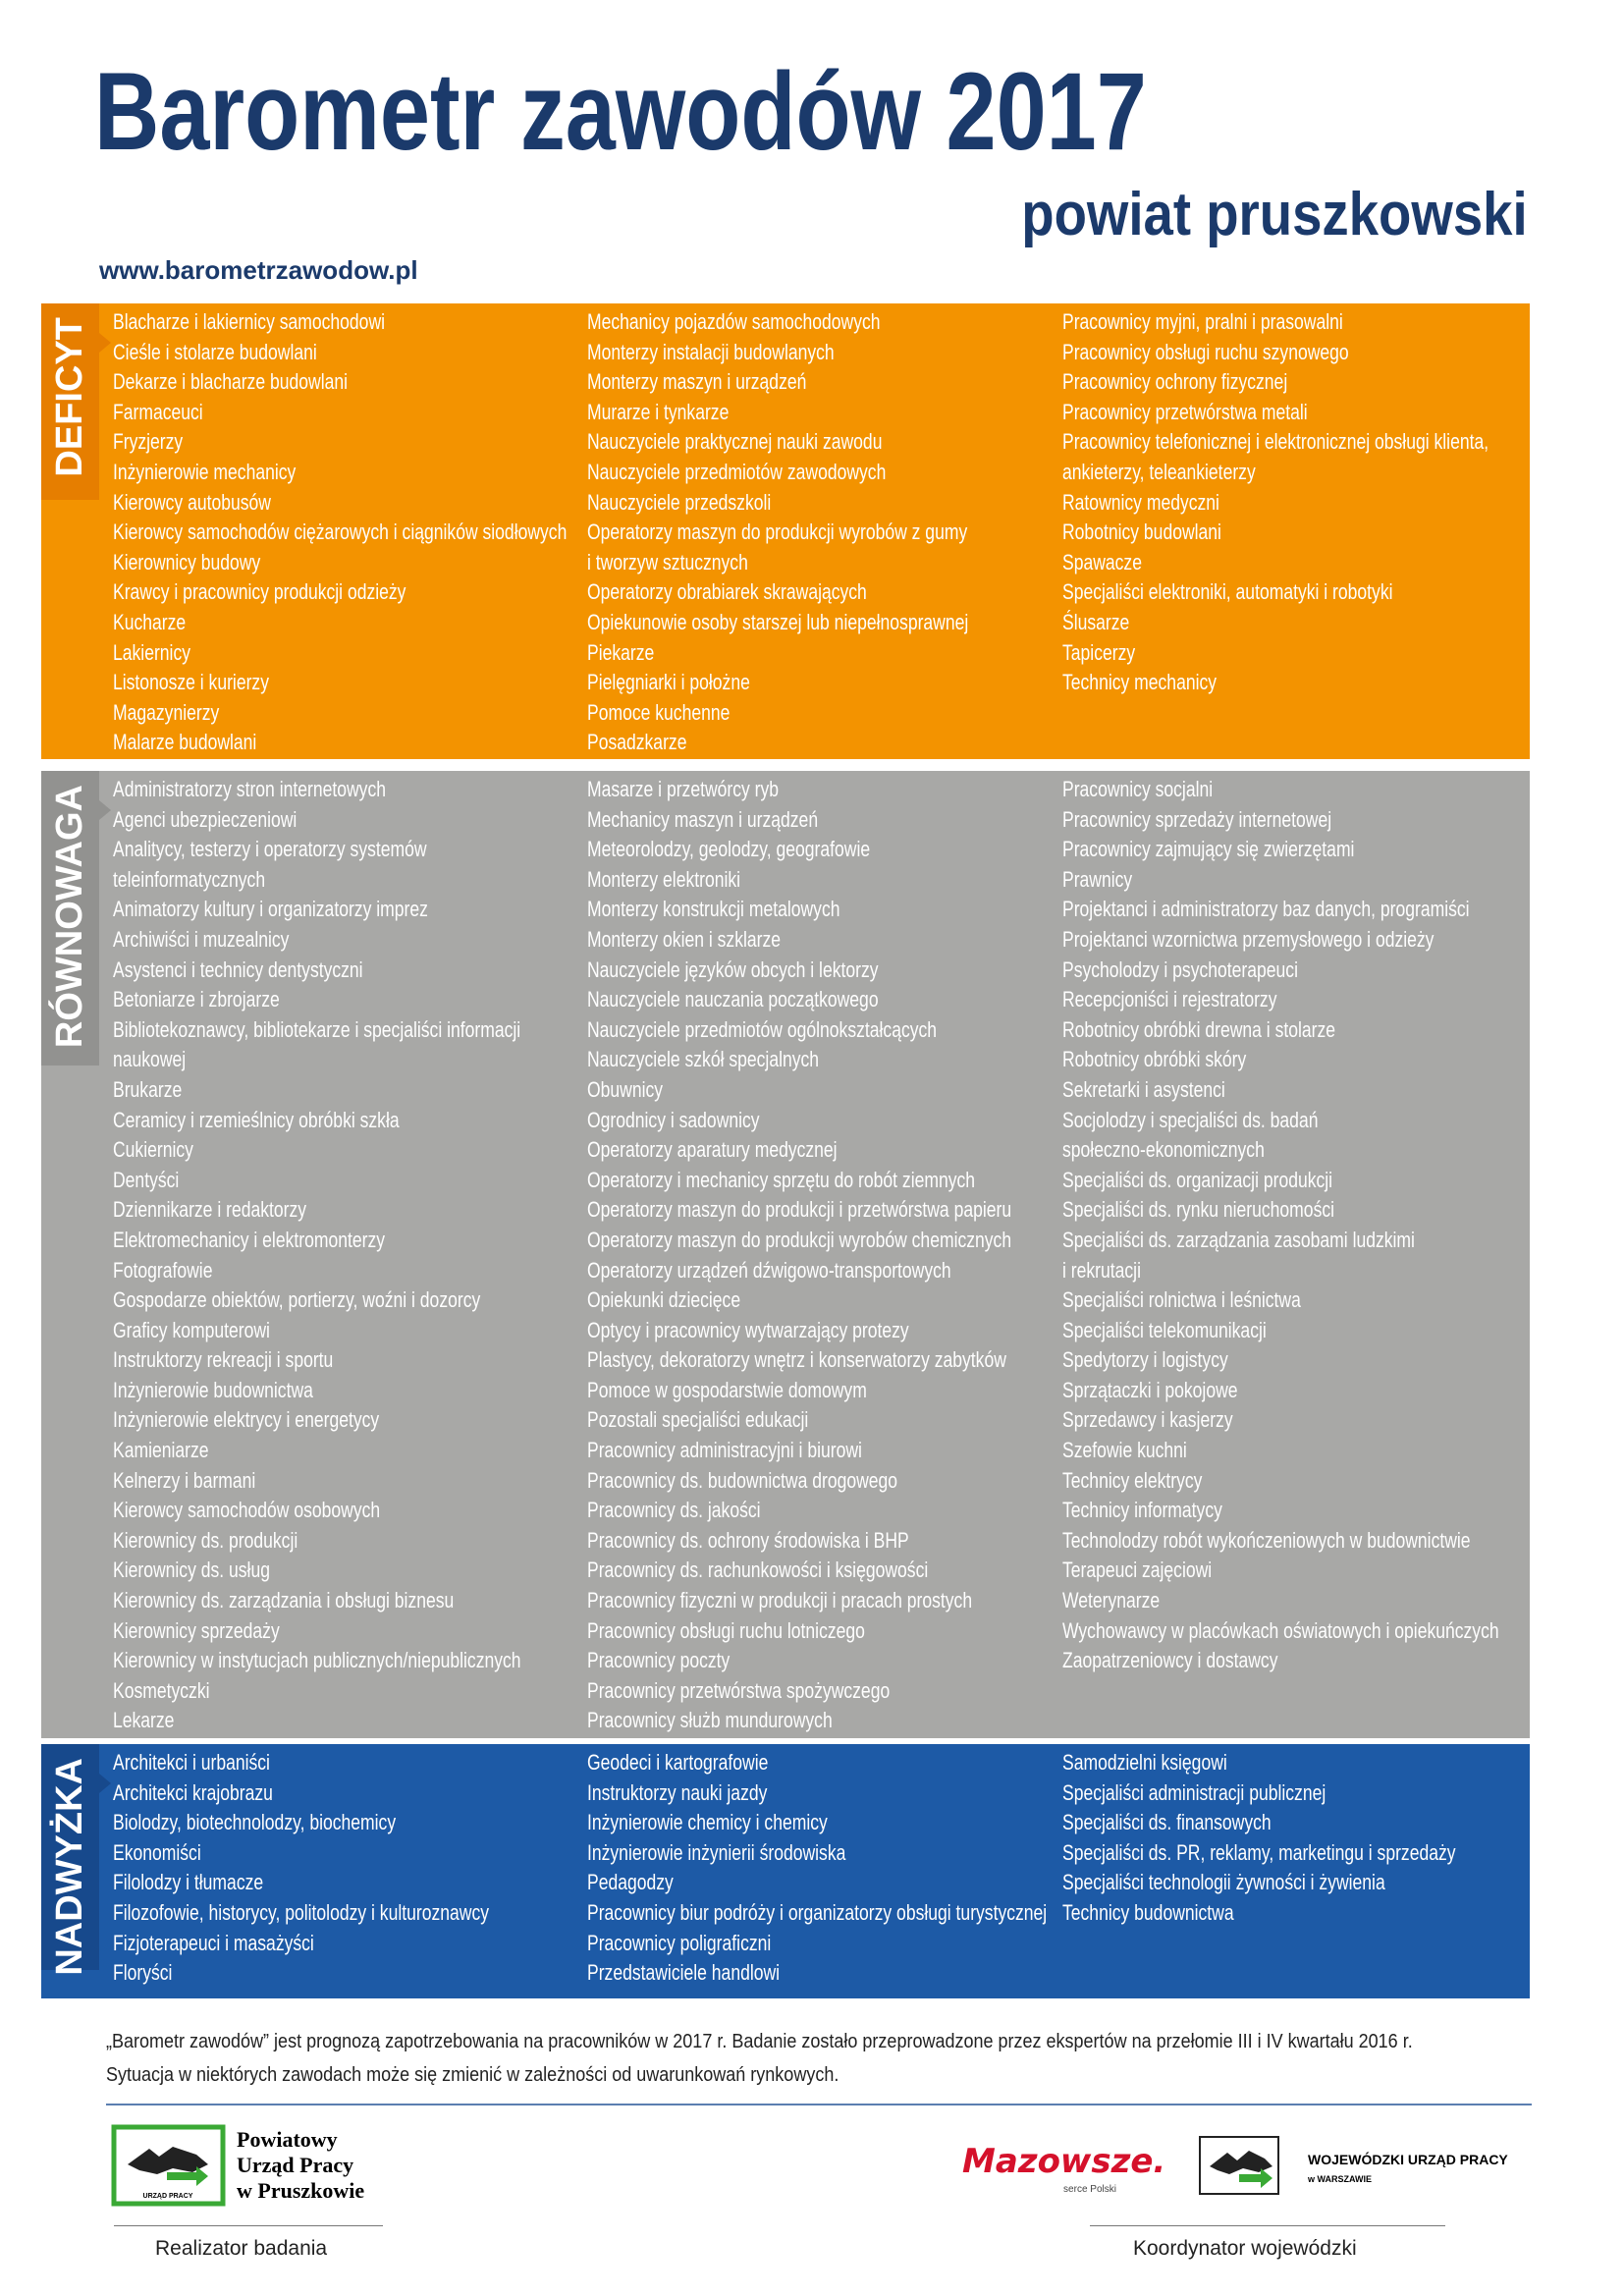  What do you see at coordinates (191, 1329) in the screenshot?
I see `occupation: Graficy komputerowi` at bounding box center [191, 1329].